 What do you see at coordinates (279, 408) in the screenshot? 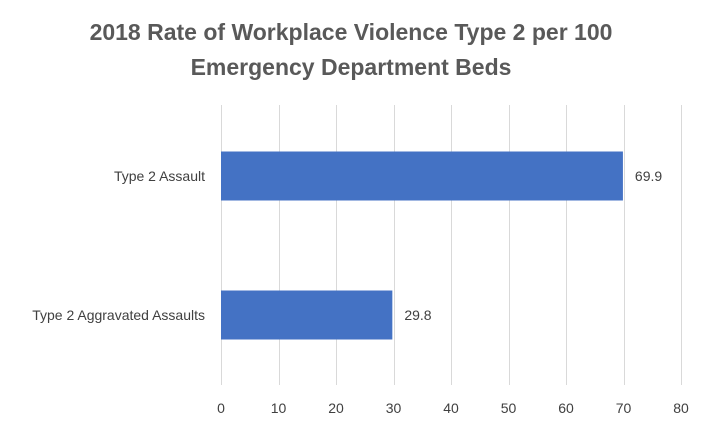
I see `x-tick-label-10: 10` at bounding box center [279, 408].